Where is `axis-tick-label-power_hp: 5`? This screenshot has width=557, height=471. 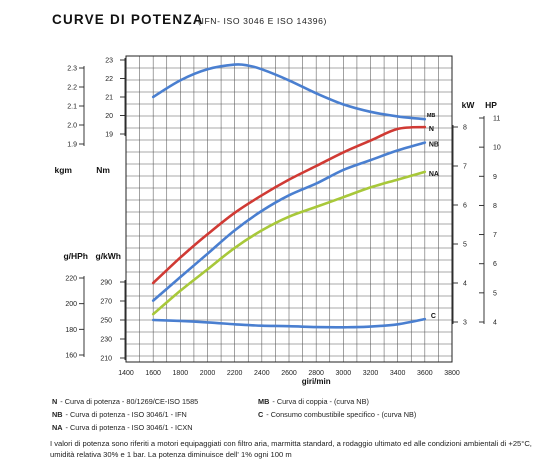 axis-tick-label-power_hp: 5 is located at coordinates (495, 293).